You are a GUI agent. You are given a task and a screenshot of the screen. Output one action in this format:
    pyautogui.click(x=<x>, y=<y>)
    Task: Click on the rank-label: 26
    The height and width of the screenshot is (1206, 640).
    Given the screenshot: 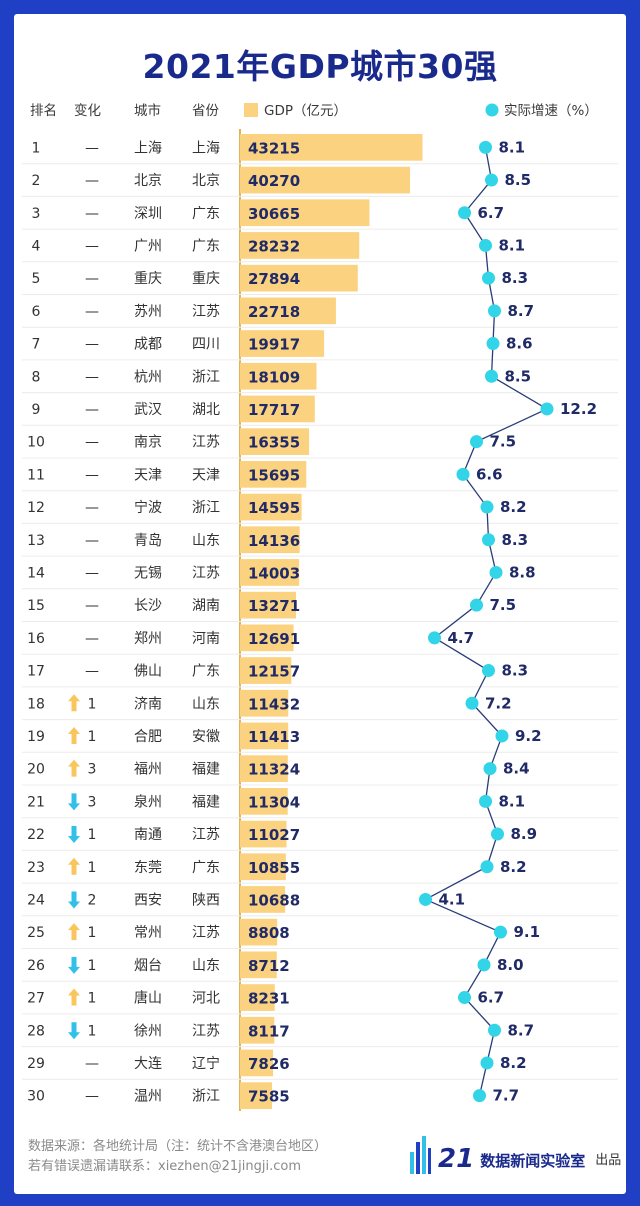 What is the action you would take?
    pyautogui.click(x=36, y=966)
    